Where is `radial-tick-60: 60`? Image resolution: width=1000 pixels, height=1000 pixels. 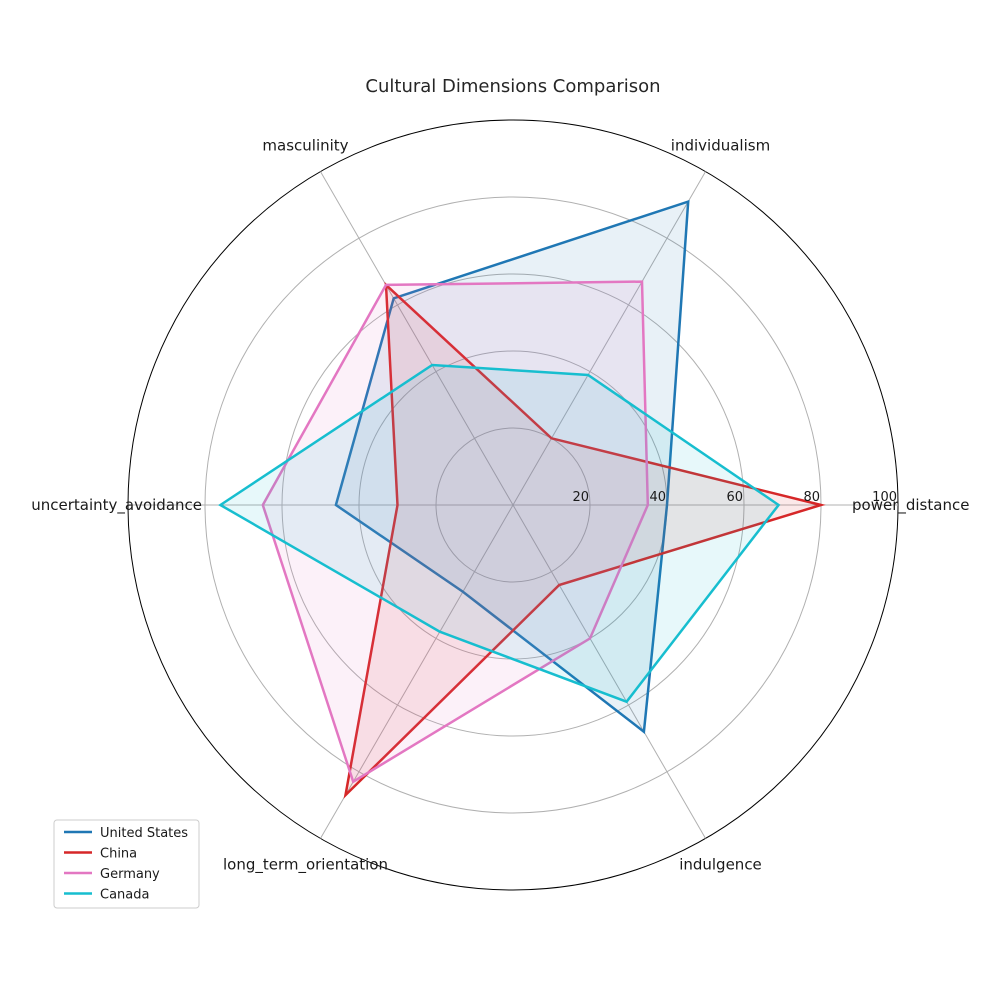
radial-tick-60: 60 is located at coordinates (734, 497).